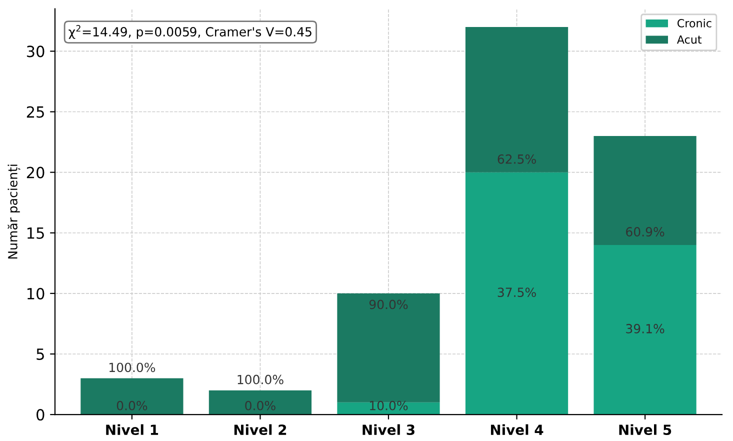  I want to click on legend-label: Acut, so click(689, 39).